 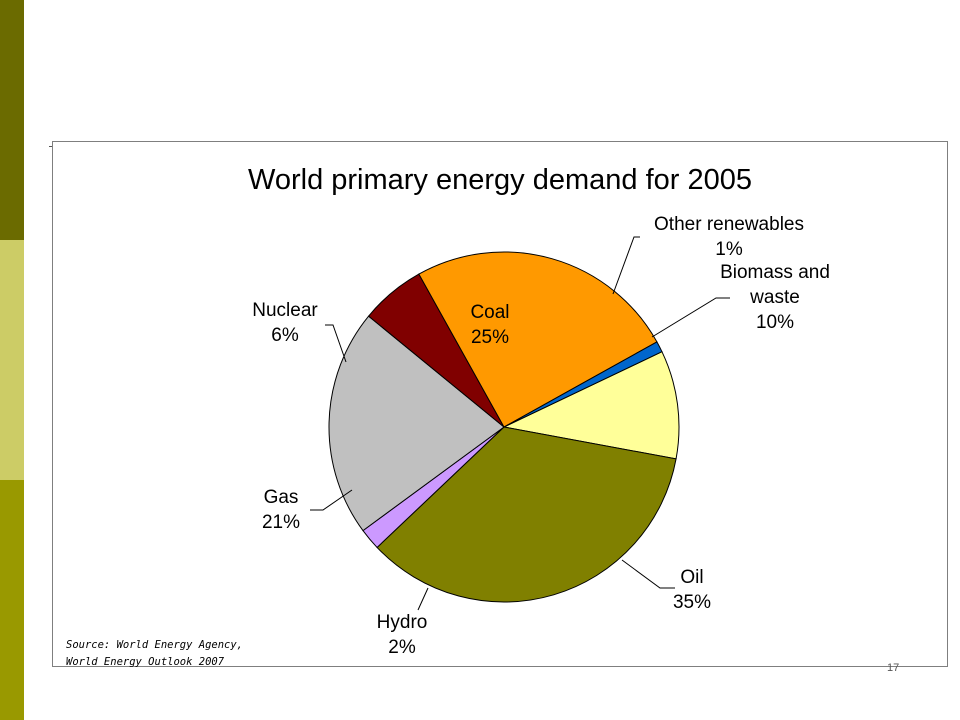 What do you see at coordinates (336, 343) in the screenshot?
I see `leader-line-nuclear` at bounding box center [336, 343].